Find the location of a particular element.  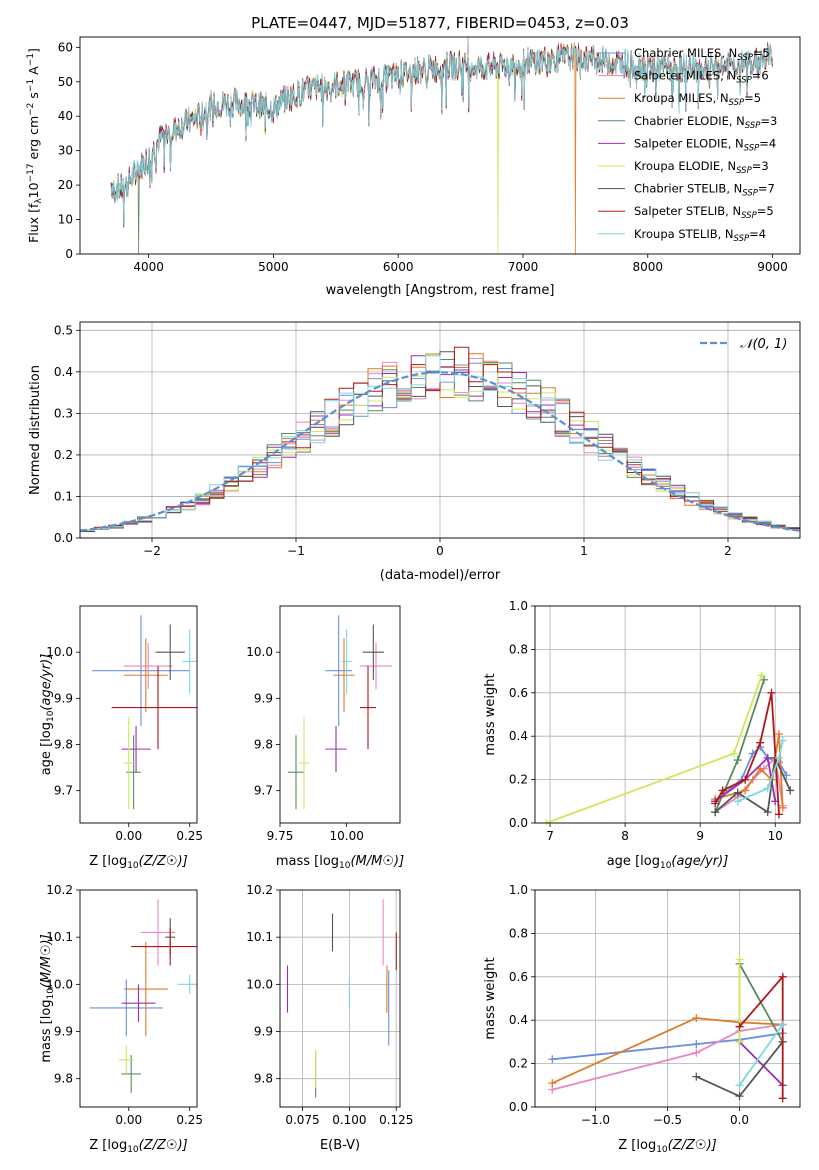

axis-label-part: (age/yr)] is located at coordinates (699, 861).